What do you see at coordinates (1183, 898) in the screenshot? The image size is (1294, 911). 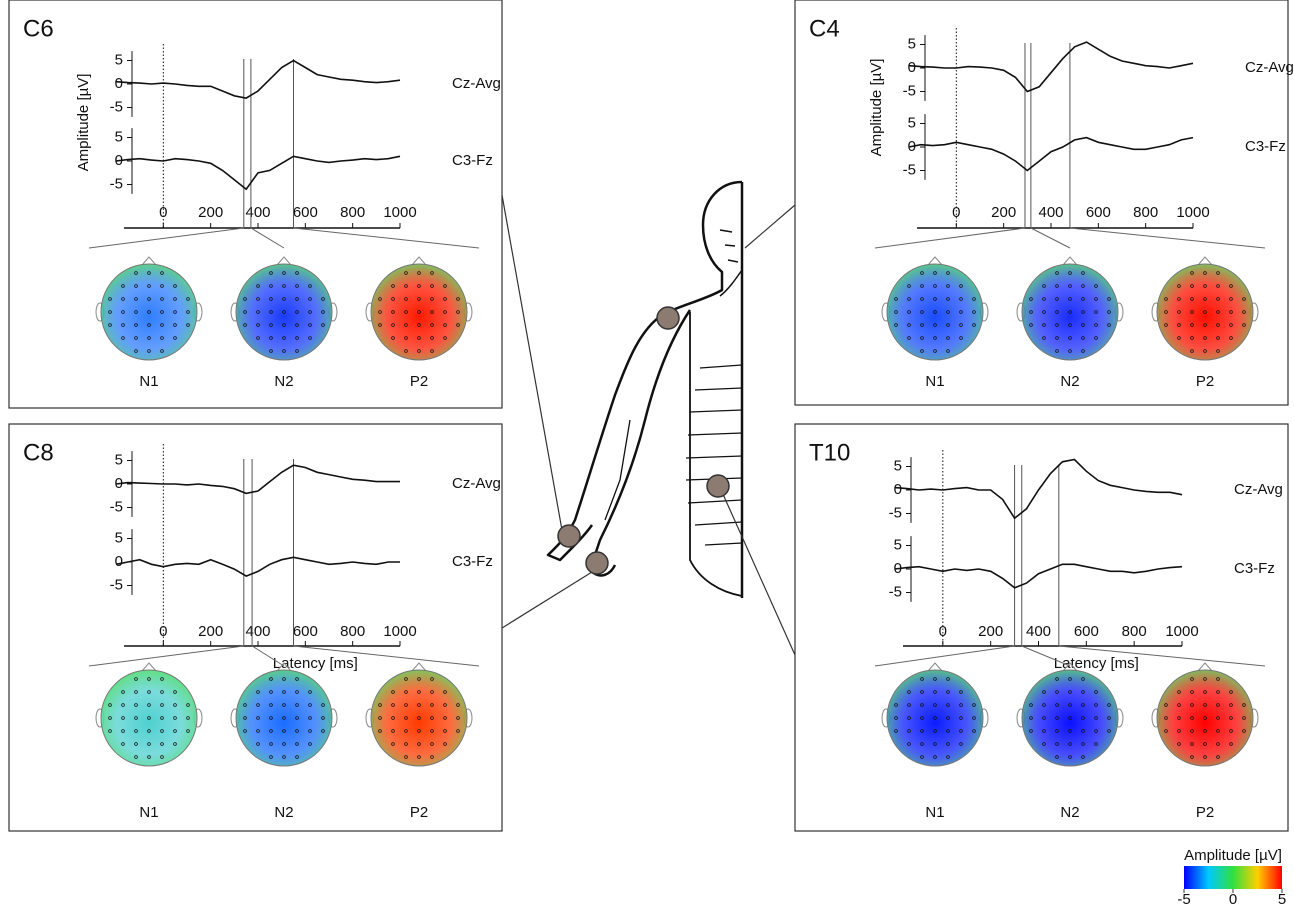 I see `colorbar-tick-label: -5` at bounding box center [1183, 898].